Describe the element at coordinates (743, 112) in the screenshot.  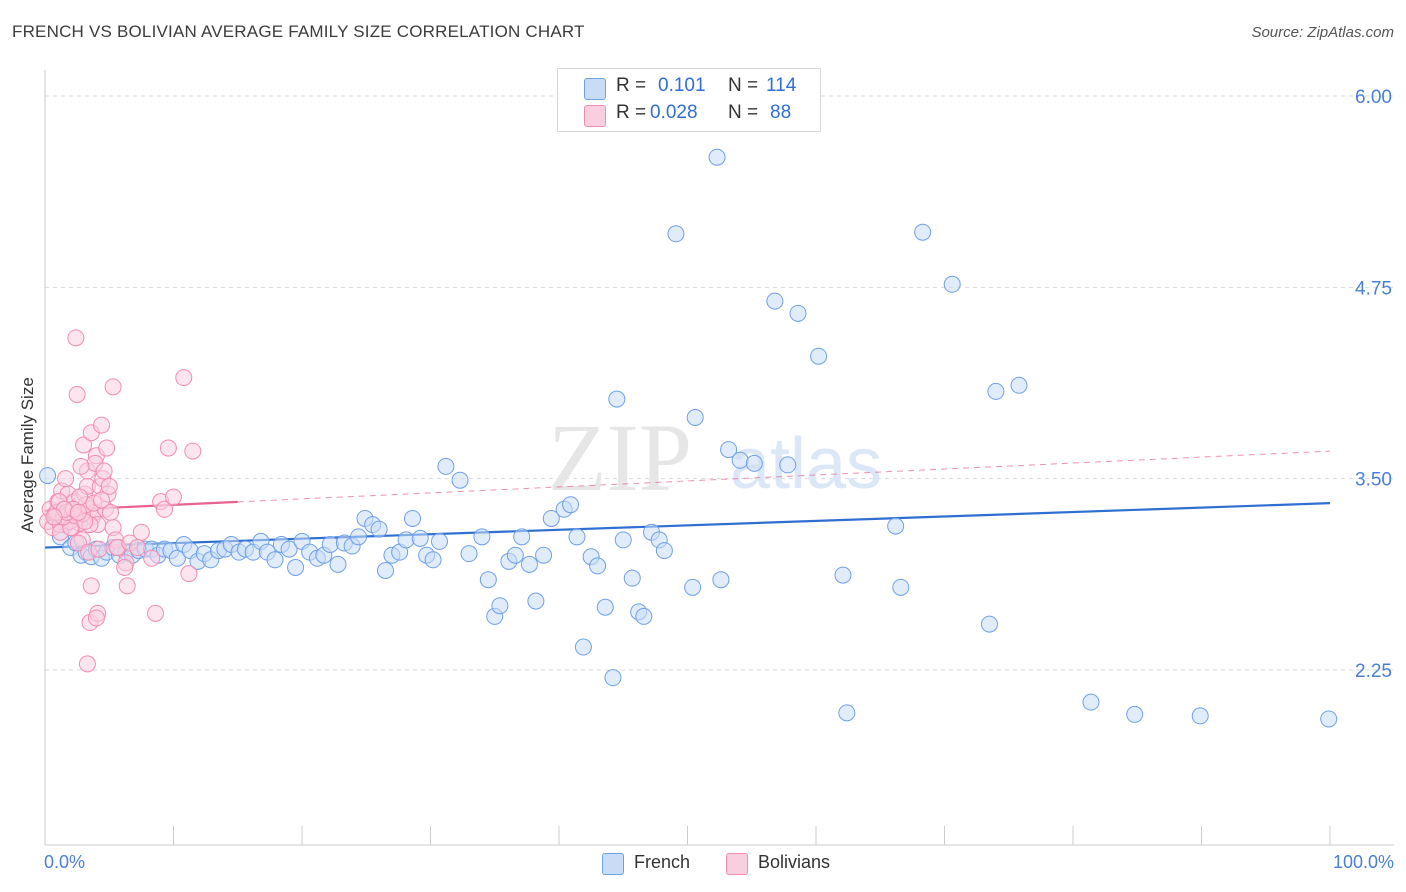
I see `bolivians-n-label: N =` at that location.